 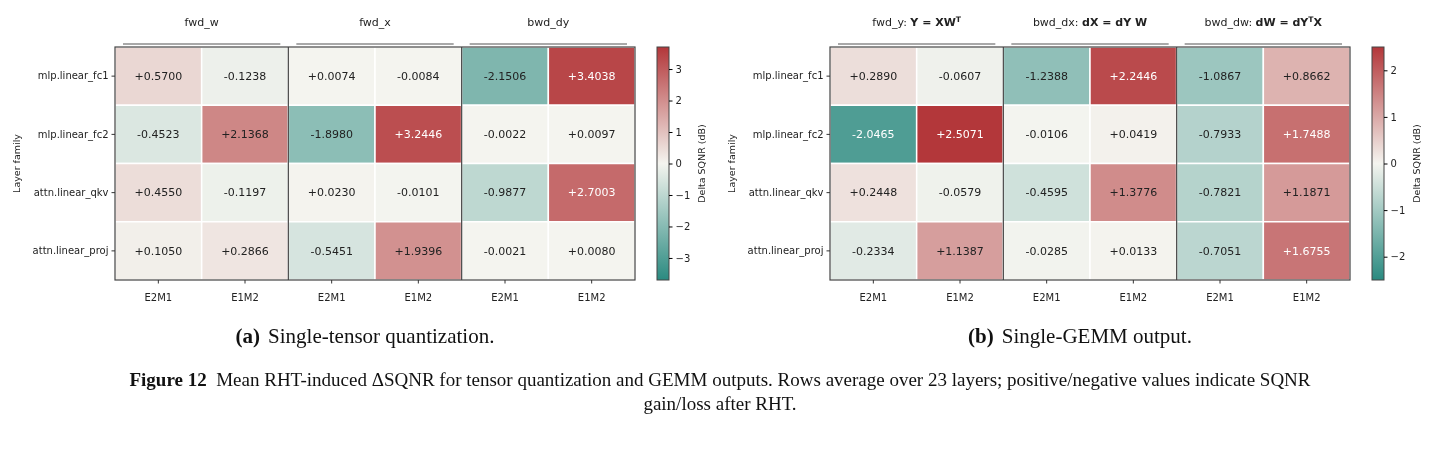 What do you see at coordinates (1090, 22) in the screenshot?
I see `text: bwd_dx: dX = dY W` at bounding box center [1090, 22].